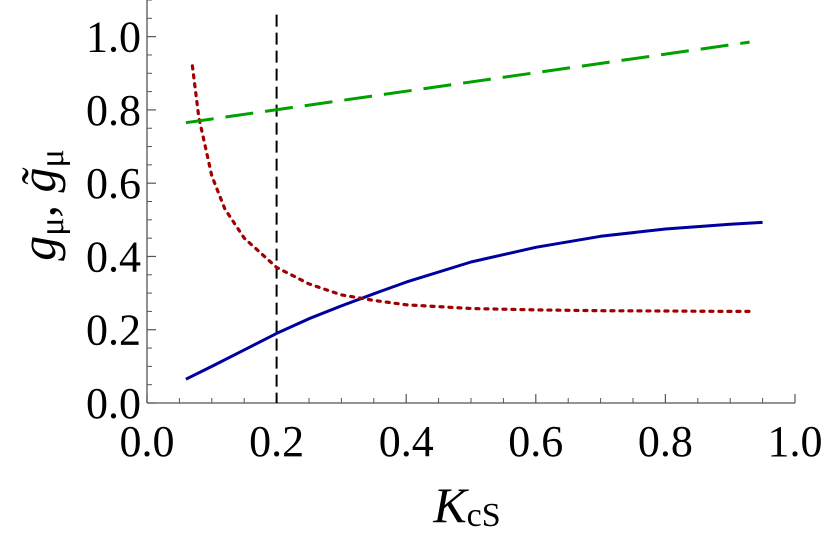 This screenshot has width=830, height=535. I want to click on y-axis-label-sub: μ, so click(52, 227).